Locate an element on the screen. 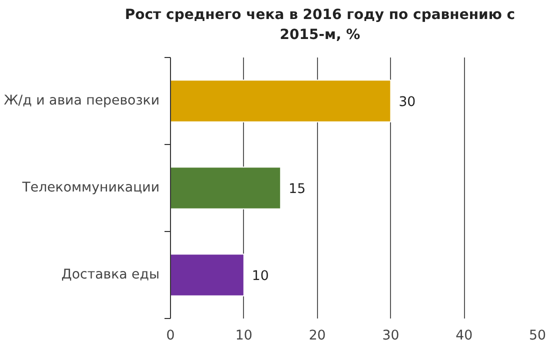  data-label: 30 is located at coordinates (407, 102).